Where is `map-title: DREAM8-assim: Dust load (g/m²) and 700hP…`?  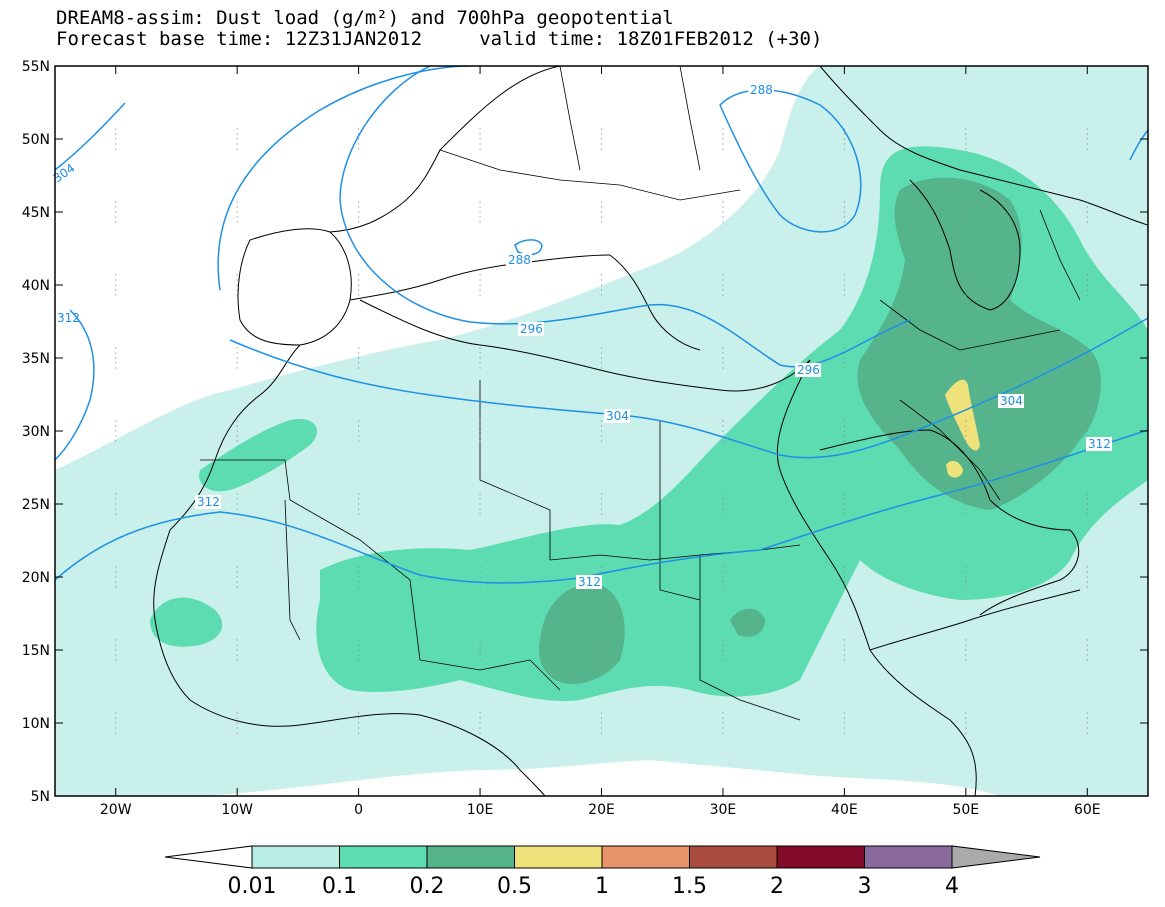
map-title: DREAM8-assim: Dust load (g/m²) and 700hP… is located at coordinates (365, 18).